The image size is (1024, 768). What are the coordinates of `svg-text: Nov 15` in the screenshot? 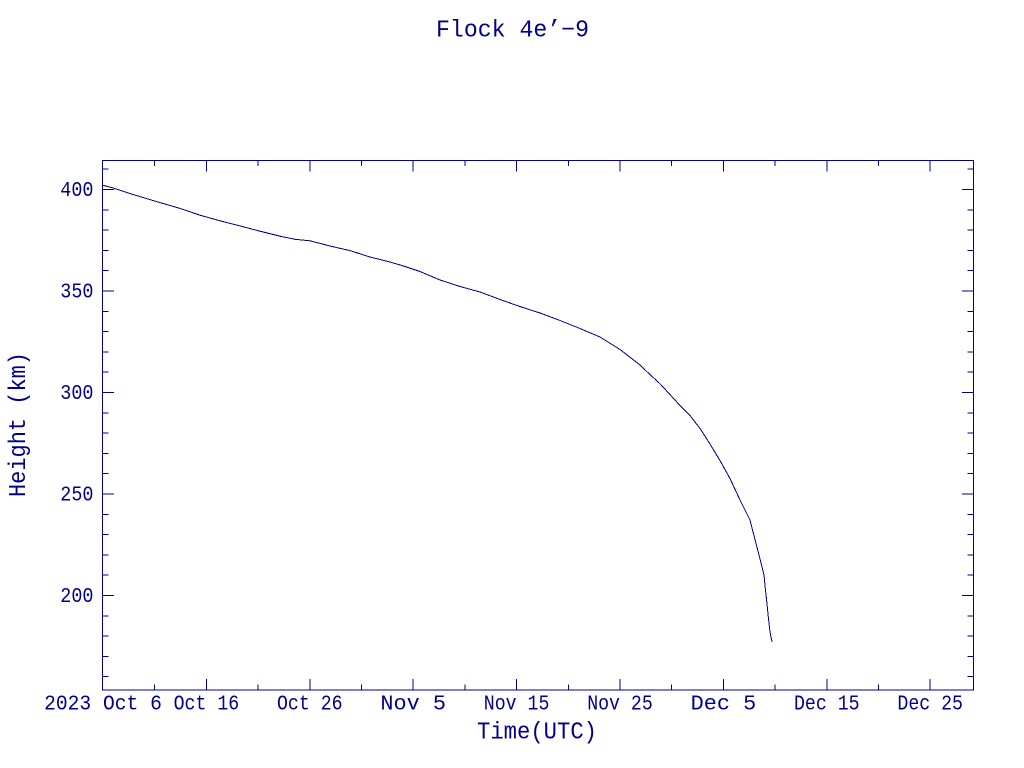 It's located at (517, 705).